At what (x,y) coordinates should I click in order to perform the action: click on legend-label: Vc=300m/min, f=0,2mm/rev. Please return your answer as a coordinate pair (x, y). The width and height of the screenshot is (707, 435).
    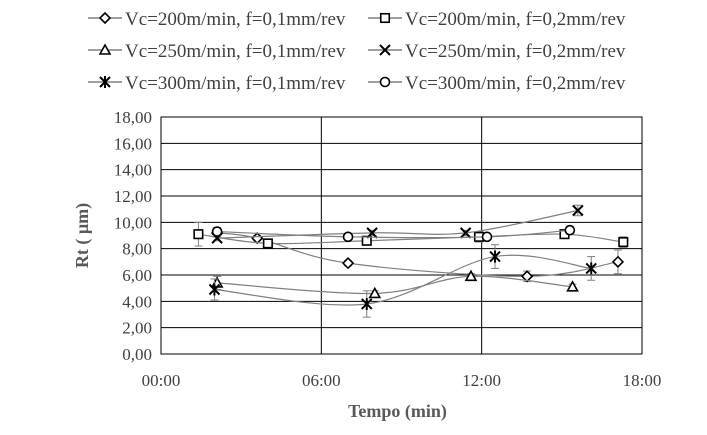
    Looking at the image, I should click on (515, 83).